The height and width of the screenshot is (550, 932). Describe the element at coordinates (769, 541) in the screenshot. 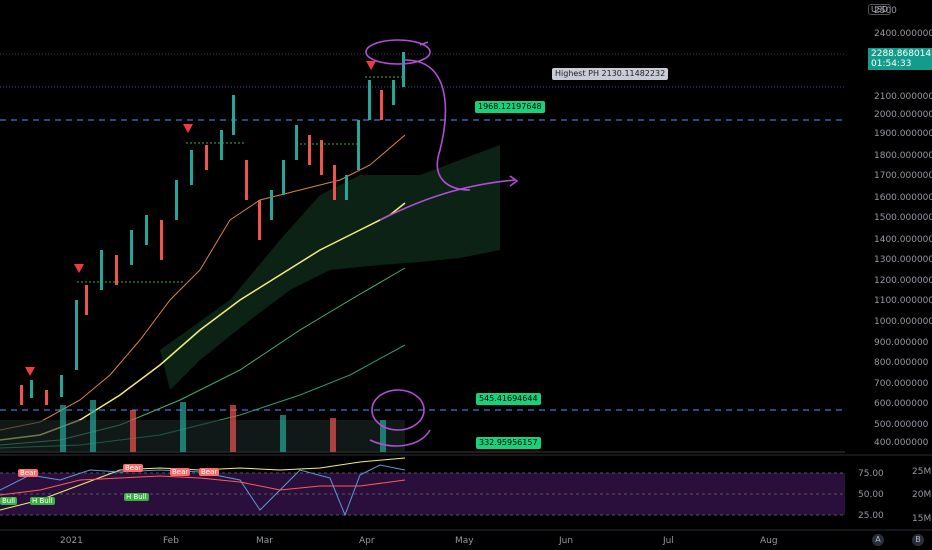

I see `time-tick: Aug` at that location.